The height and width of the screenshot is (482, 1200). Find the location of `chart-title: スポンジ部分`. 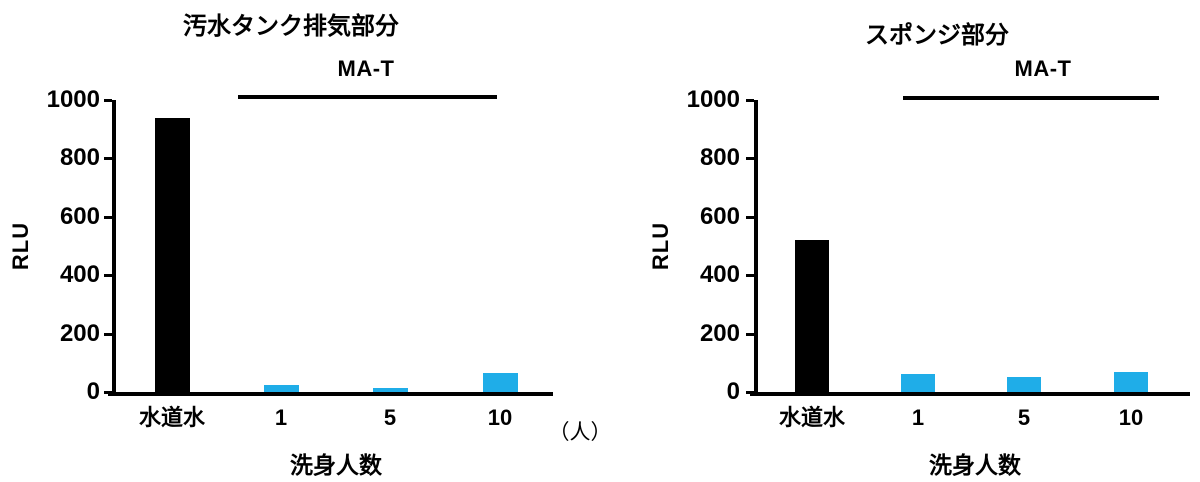

chart-title: スポンジ部分 is located at coordinates (937, 35).